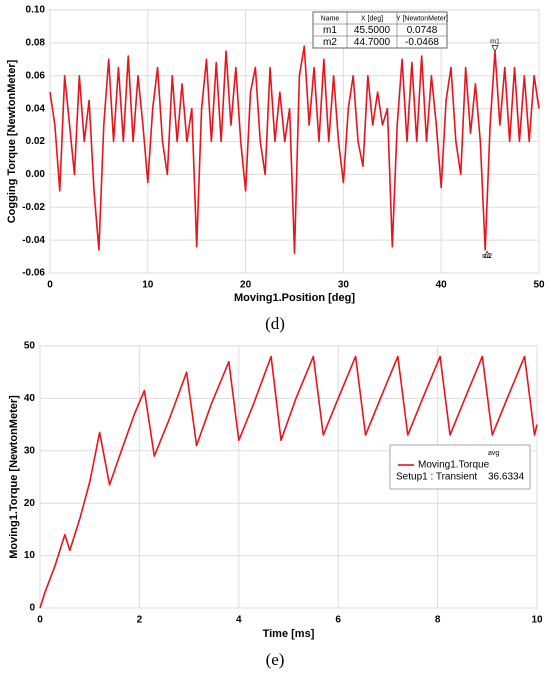 The width and height of the screenshot is (550, 676). What do you see at coordinates (372, 30) in the screenshot?
I see `table-text: 45.5000` at bounding box center [372, 30].